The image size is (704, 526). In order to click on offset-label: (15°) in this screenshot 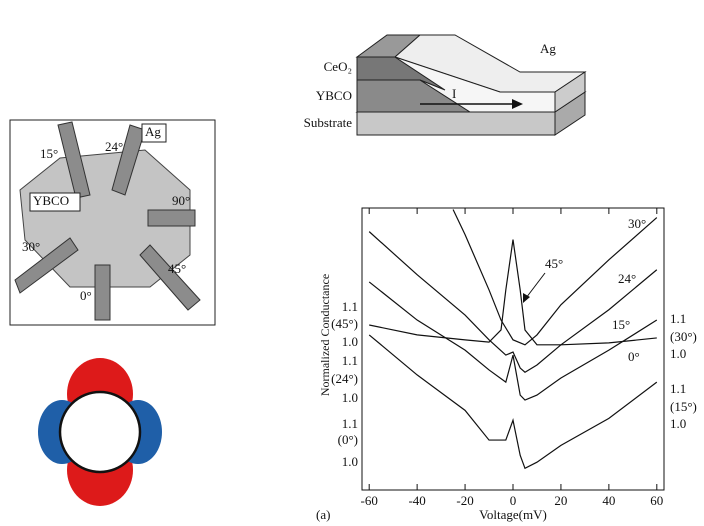, I will do `click(683, 406)`.